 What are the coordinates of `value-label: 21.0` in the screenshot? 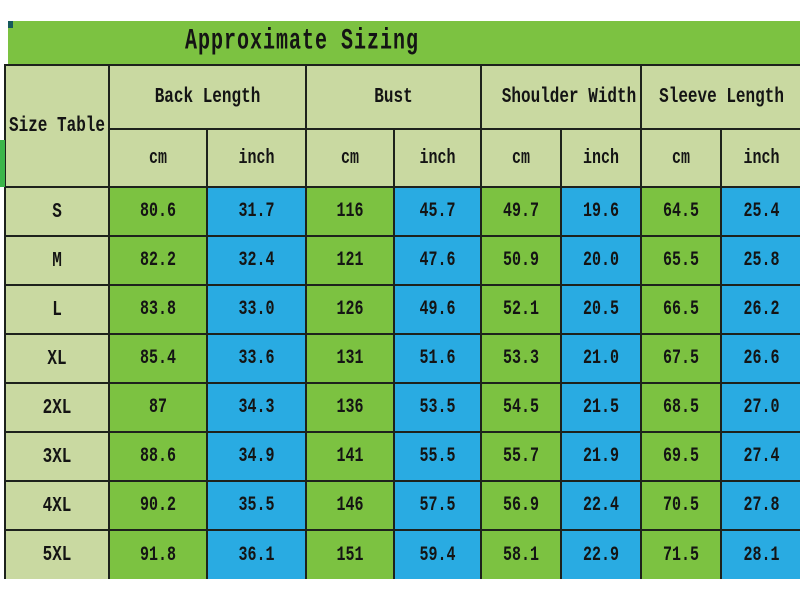 It's located at (601, 358).